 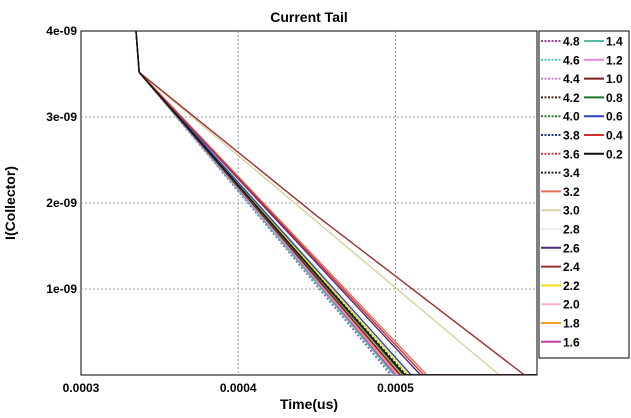 I want to click on legend-label: 3.2, so click(x=571, y=192).